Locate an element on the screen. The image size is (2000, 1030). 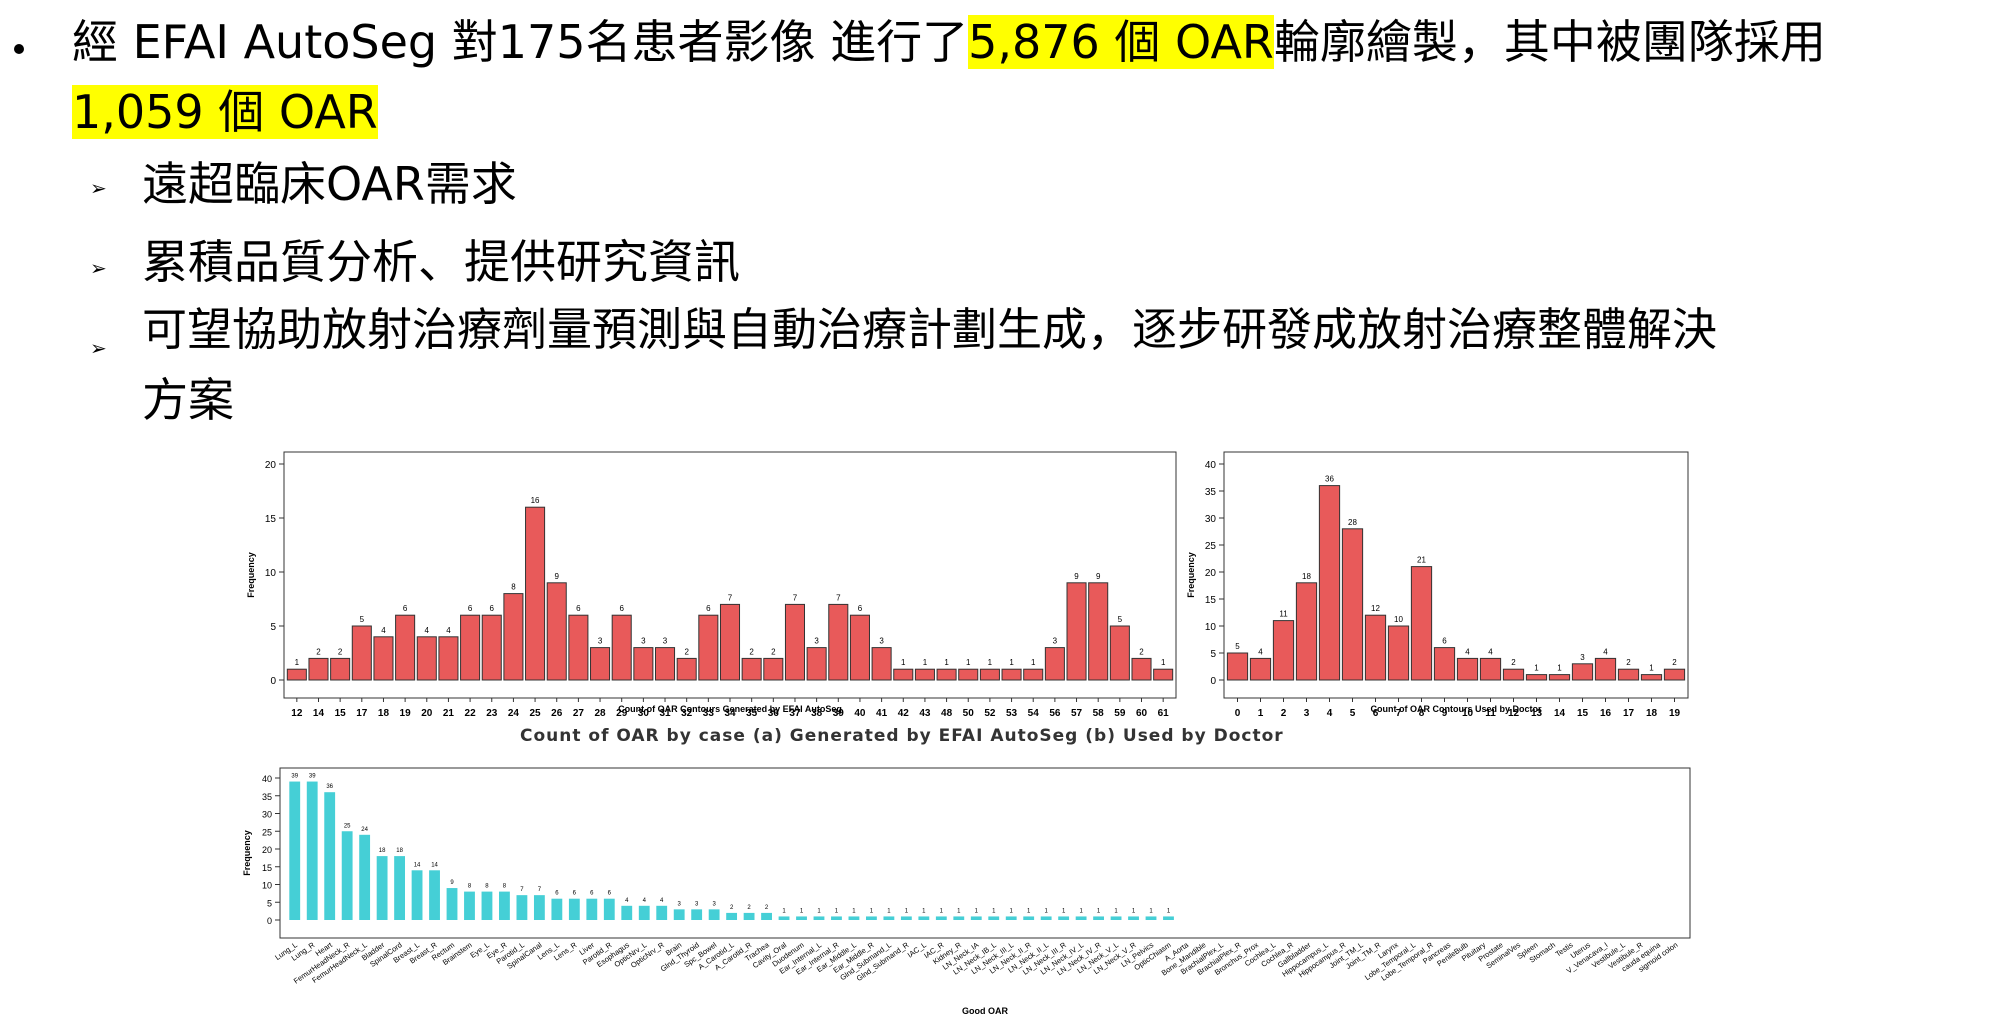
x-tick-label: 26 is located at coordinates (557, 713).